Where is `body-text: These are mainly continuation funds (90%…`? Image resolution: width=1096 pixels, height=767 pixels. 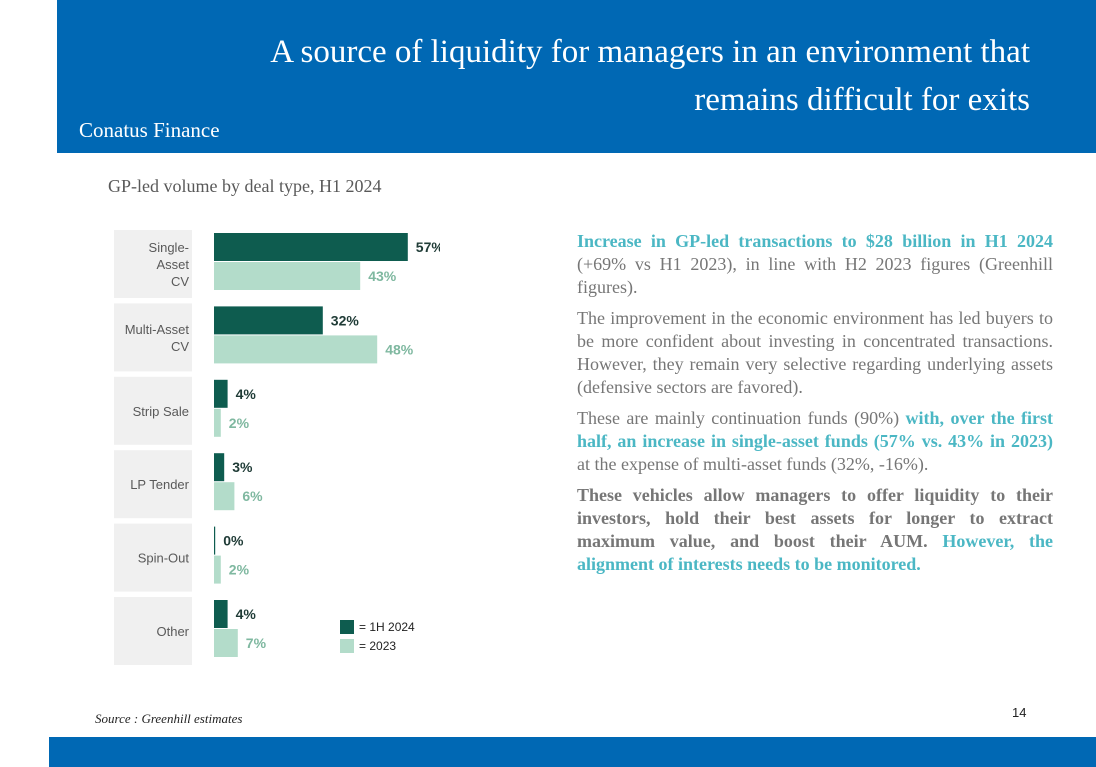 body-text: These are mainly continuation funds (90%… is located at coordinates (741, 418).